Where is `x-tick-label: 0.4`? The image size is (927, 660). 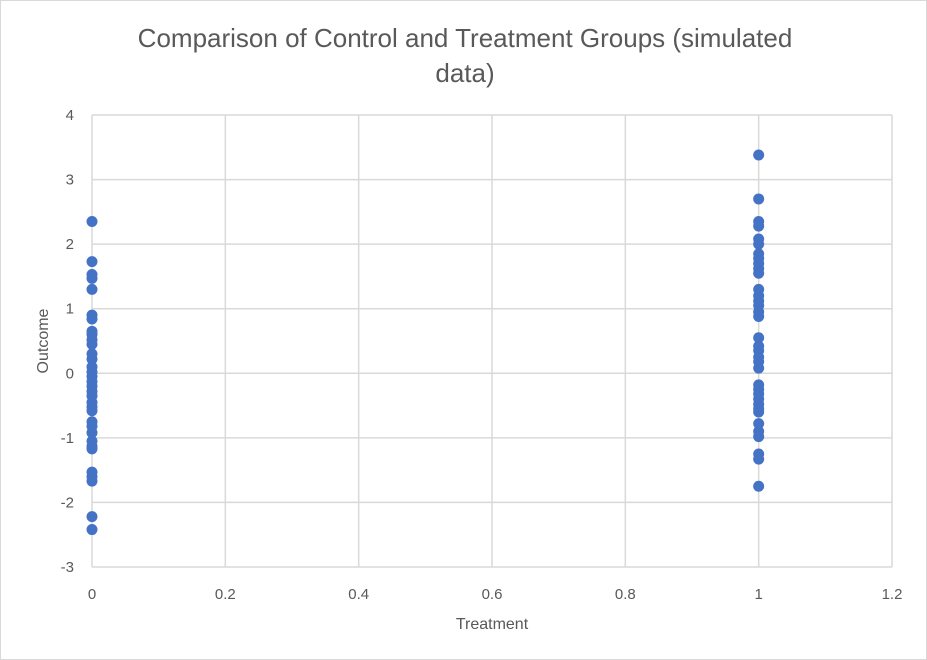 x-tick-label: 0.4 is located at coordinates (358, 594).